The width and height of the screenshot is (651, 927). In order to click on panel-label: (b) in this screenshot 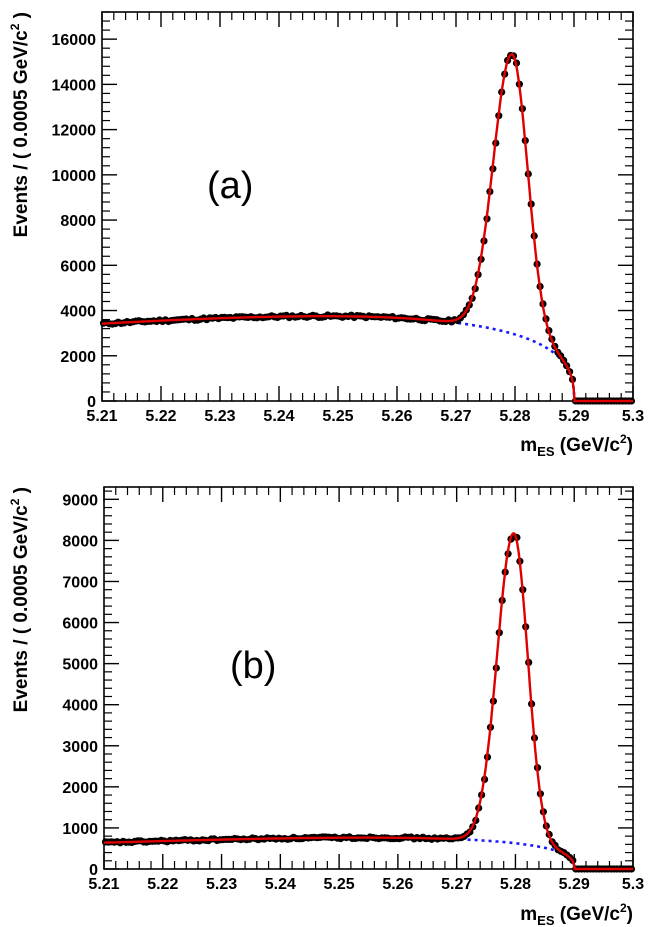, I will do `click(253, 666)`.